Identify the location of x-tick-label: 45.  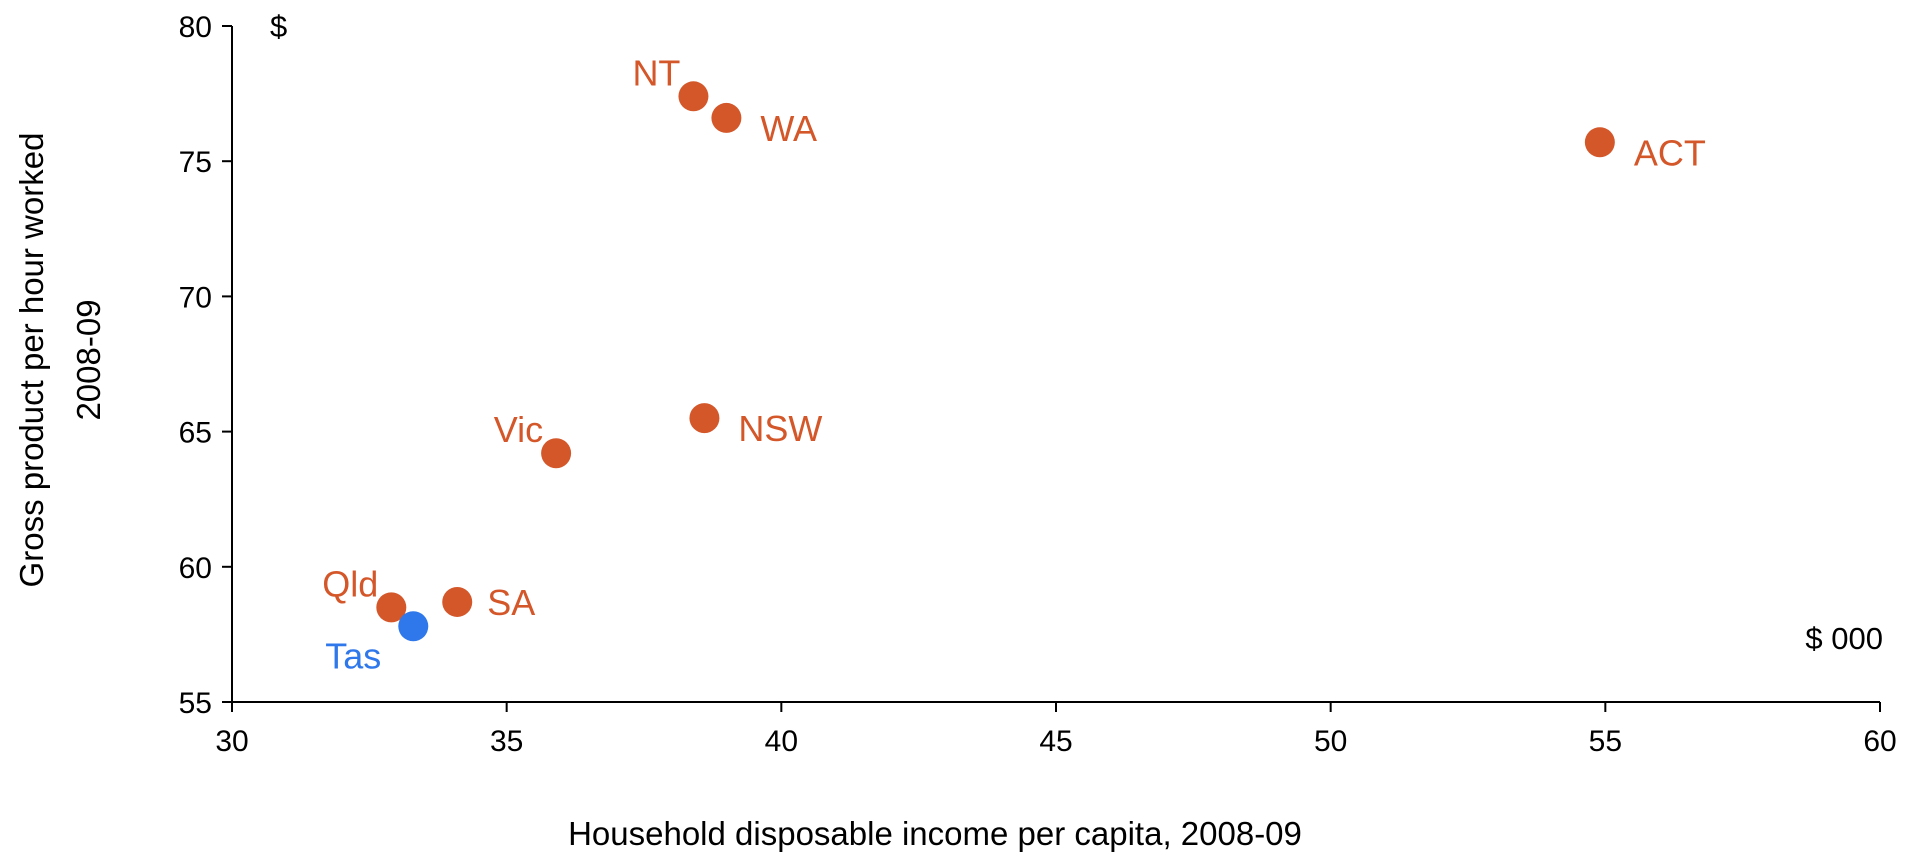
(1055, 741).